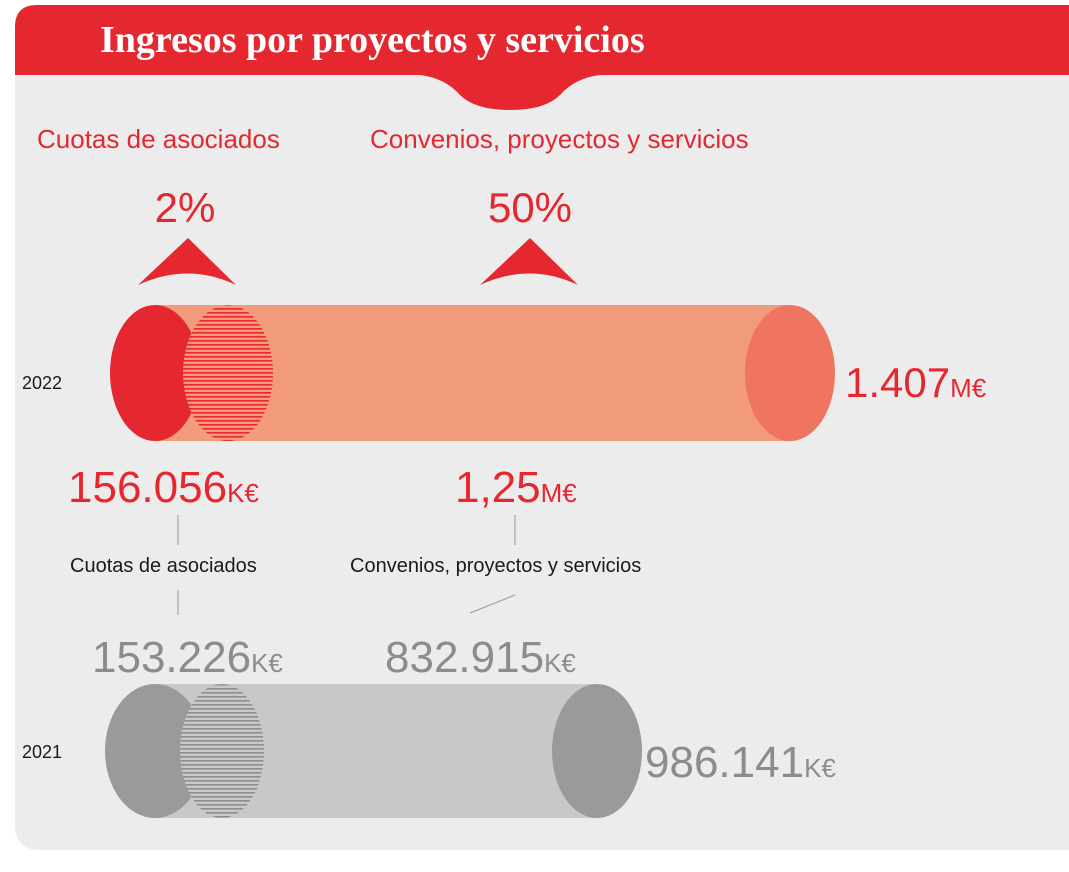 This screenshot has width=1069, height=872. Describe the element at coordinates (897, 382) in the screenshot. I see `total-value: 1.407` at that location.